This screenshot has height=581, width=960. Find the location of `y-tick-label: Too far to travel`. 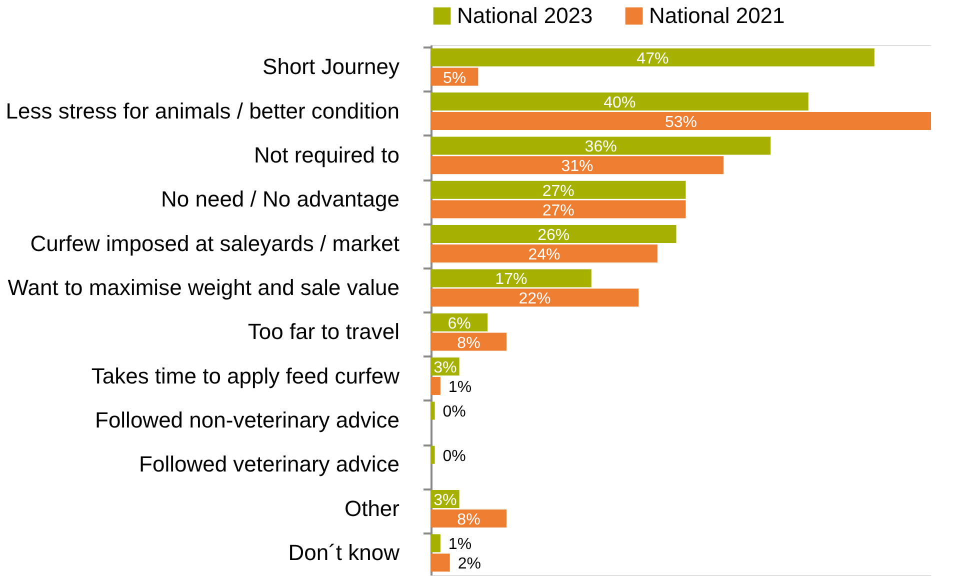

y-tick-label: Too far to travel is located at coordinates (324, 331).